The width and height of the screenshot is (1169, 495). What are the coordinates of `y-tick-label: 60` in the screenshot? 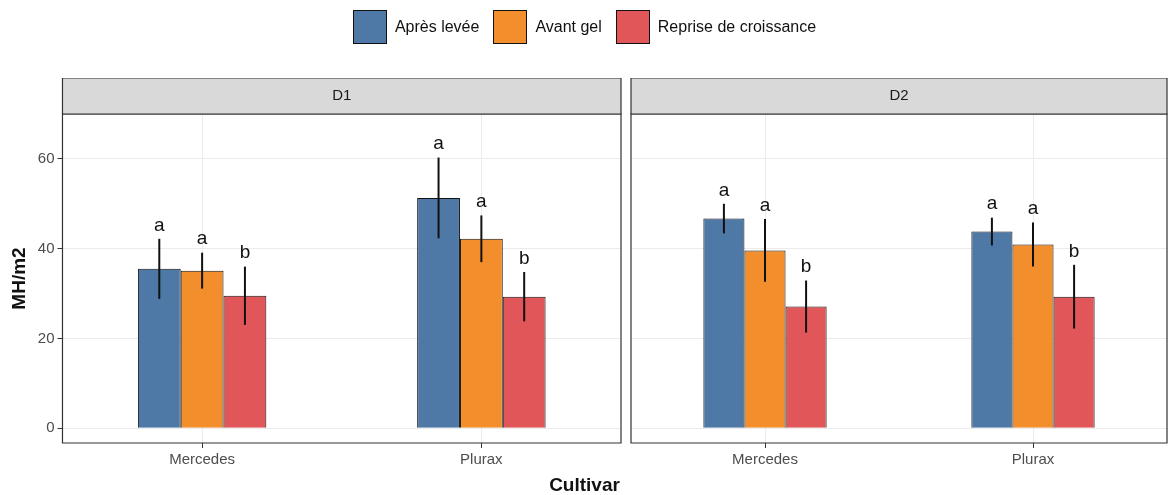 It's located at (46, 158).